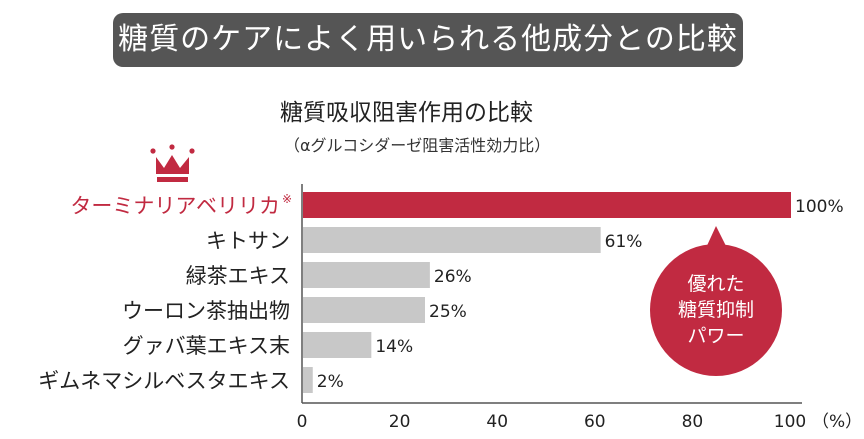 The image size is (864, 439). Describe the element at coordinates (238, 276) in the screenshot. I see `category-label: 緑茶エキス` at that location.